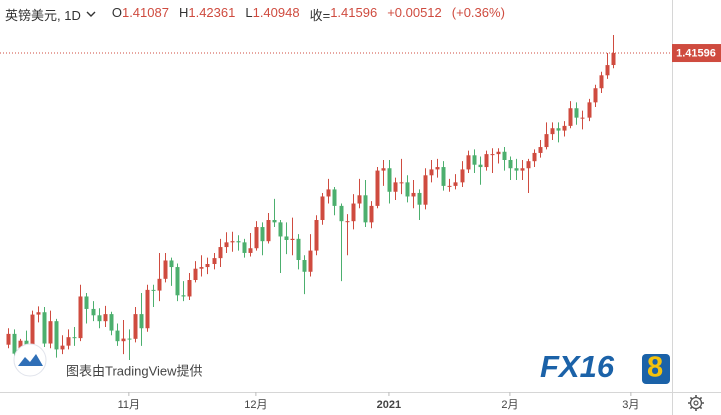 This screenshot has width=721, height=415. What do you see at coordinates (255, 405) in the screenshot?
I see `x-tick-label: 12月` at bounding box center [255, 405].